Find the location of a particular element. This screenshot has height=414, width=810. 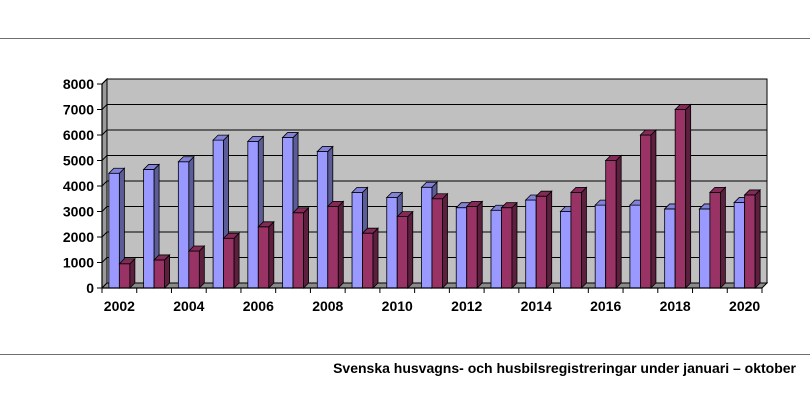

x-tick-label: 2014 is located at coordinates (536, 306).